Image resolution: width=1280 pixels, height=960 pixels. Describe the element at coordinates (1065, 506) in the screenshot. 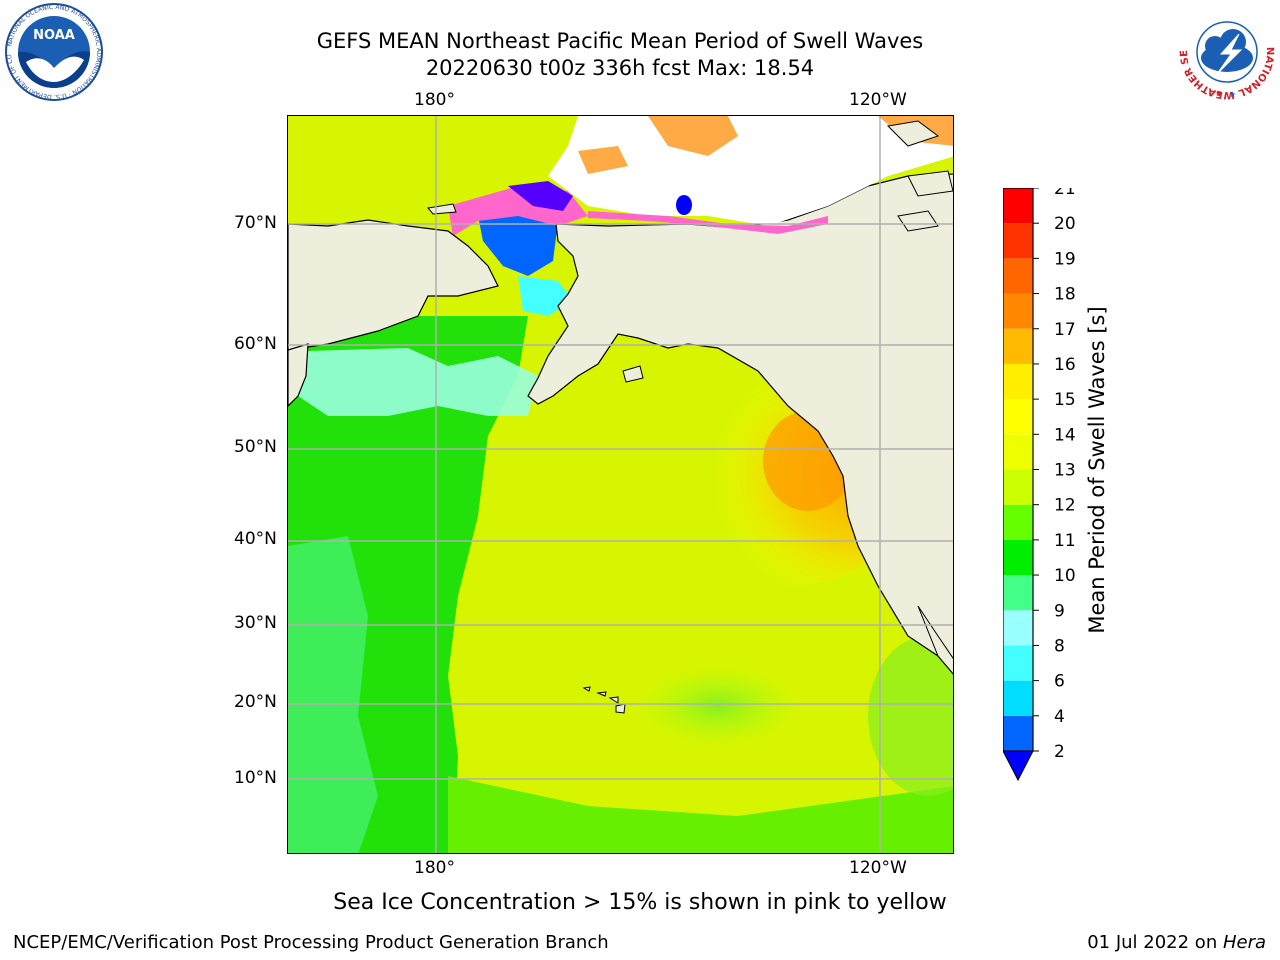

I see `colorbar-tick-label: 12` at that location.